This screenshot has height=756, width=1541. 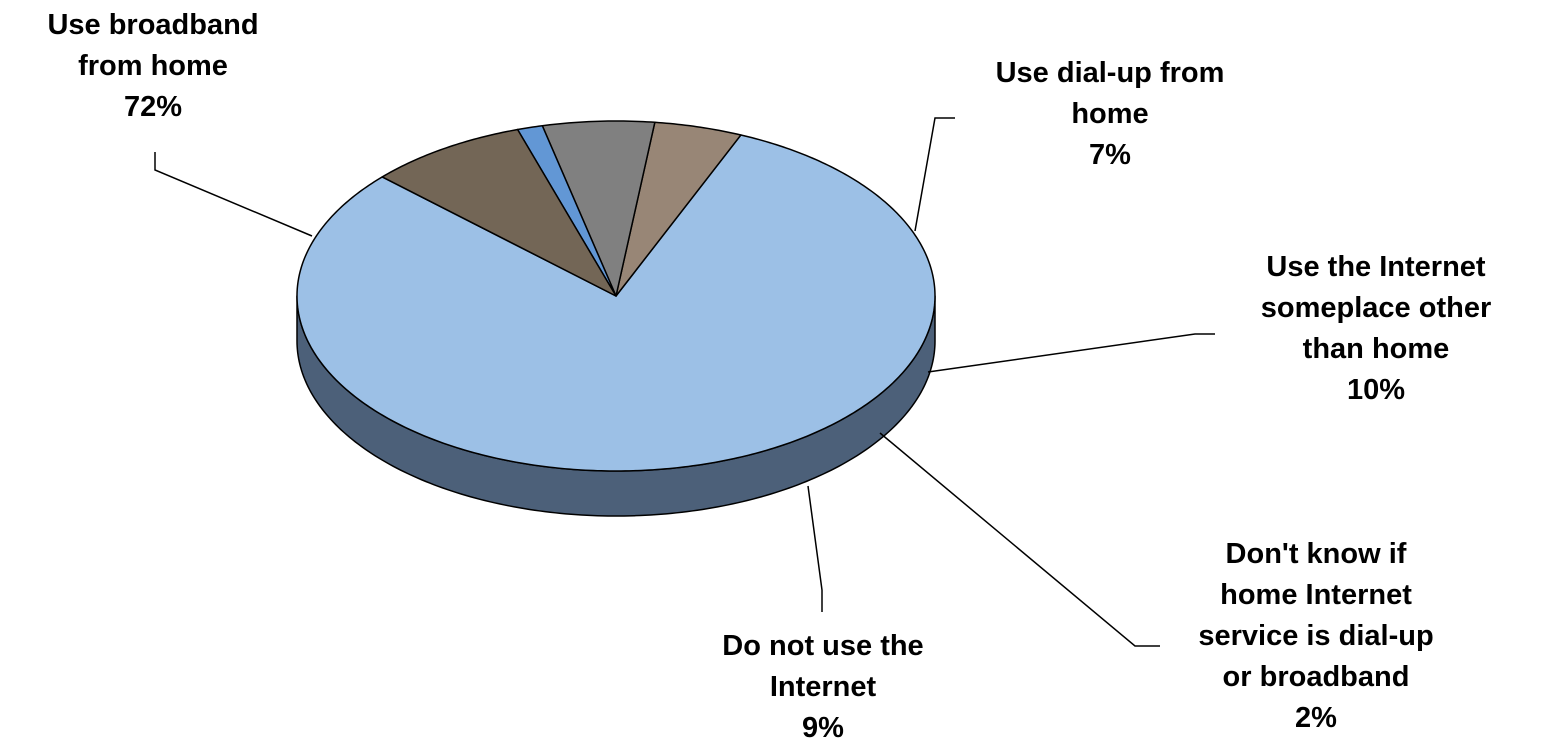 I want to click on leader-dontknow, so click(x=1019, y=539).